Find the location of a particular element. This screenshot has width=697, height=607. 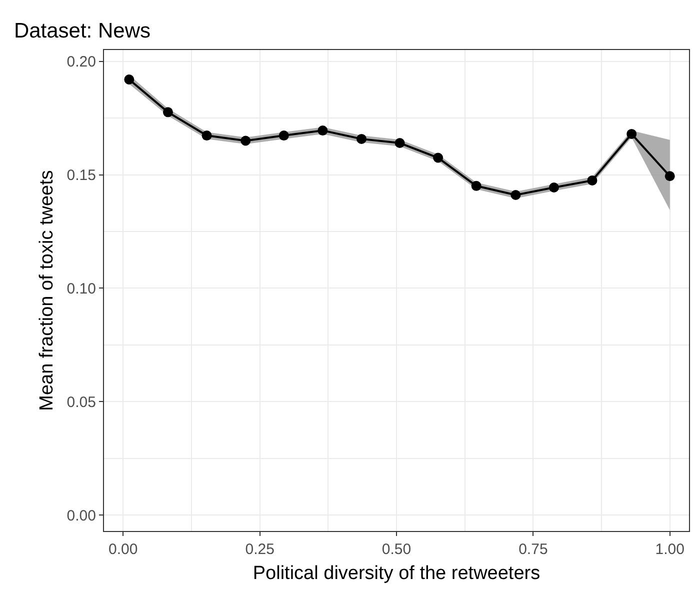

x-tick-label: 0.75 is located at coordinates (533, 549).